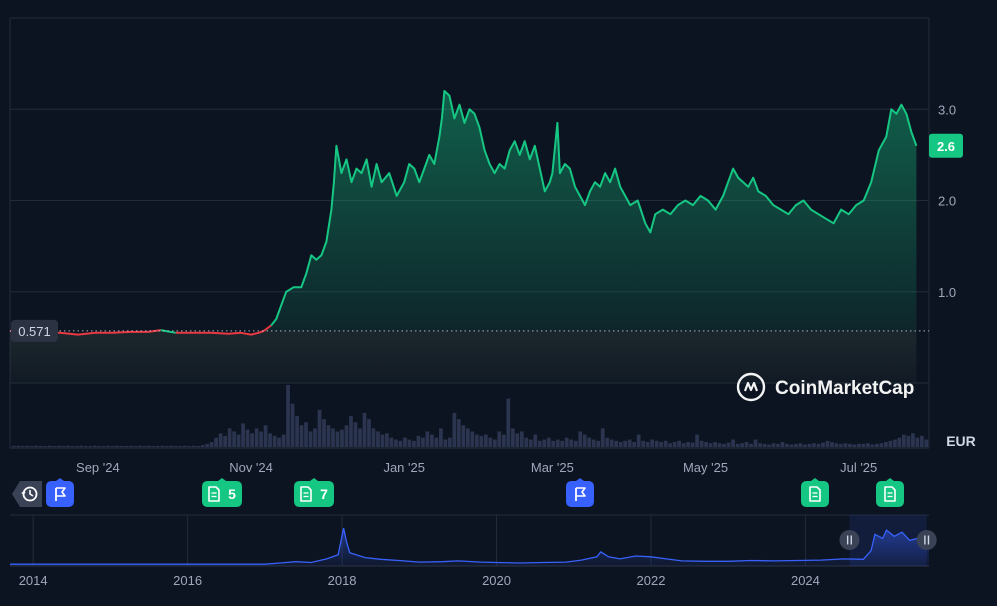 Image resolution: width=997 pixels, height=606 pixels. Describe the element at coordinates (496, 580) in the screenshot. I see `navigator-tick-label: 2020` at that location.